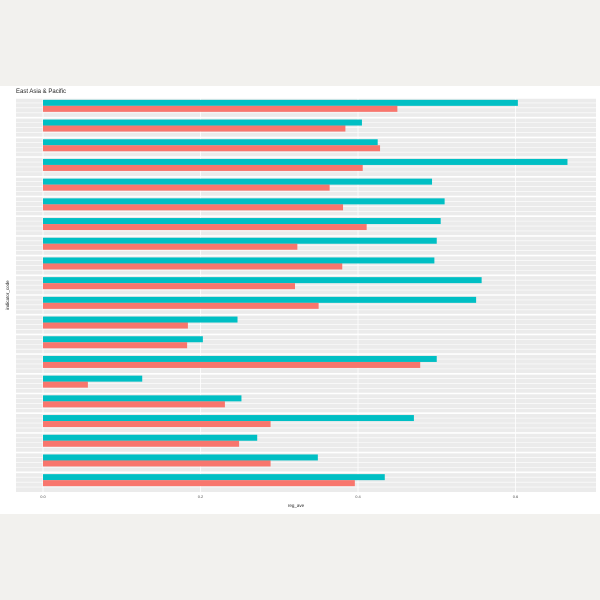 The height and width of the screenshot is (600, 600). What do you see at coordinates (7, 295) in the screenshot?
I see `y-axis-title: indicator_code` at bounding box center [7, 295].